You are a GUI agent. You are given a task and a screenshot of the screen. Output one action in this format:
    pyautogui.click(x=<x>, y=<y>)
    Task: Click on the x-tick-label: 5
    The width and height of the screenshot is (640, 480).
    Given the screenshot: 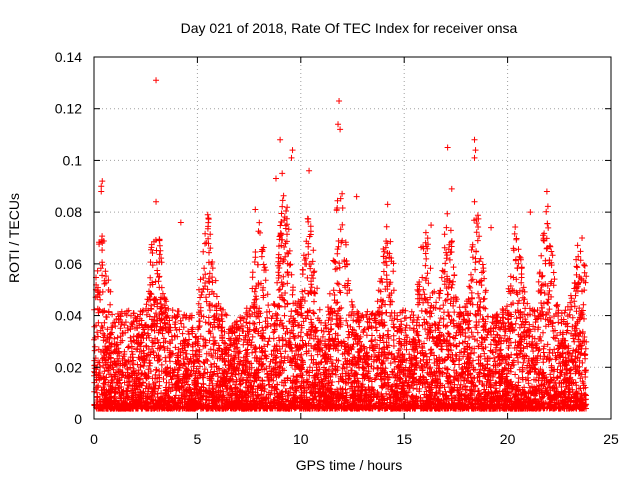 What is the action you would take?
    pyautogui.click(x=198, y=439)
    